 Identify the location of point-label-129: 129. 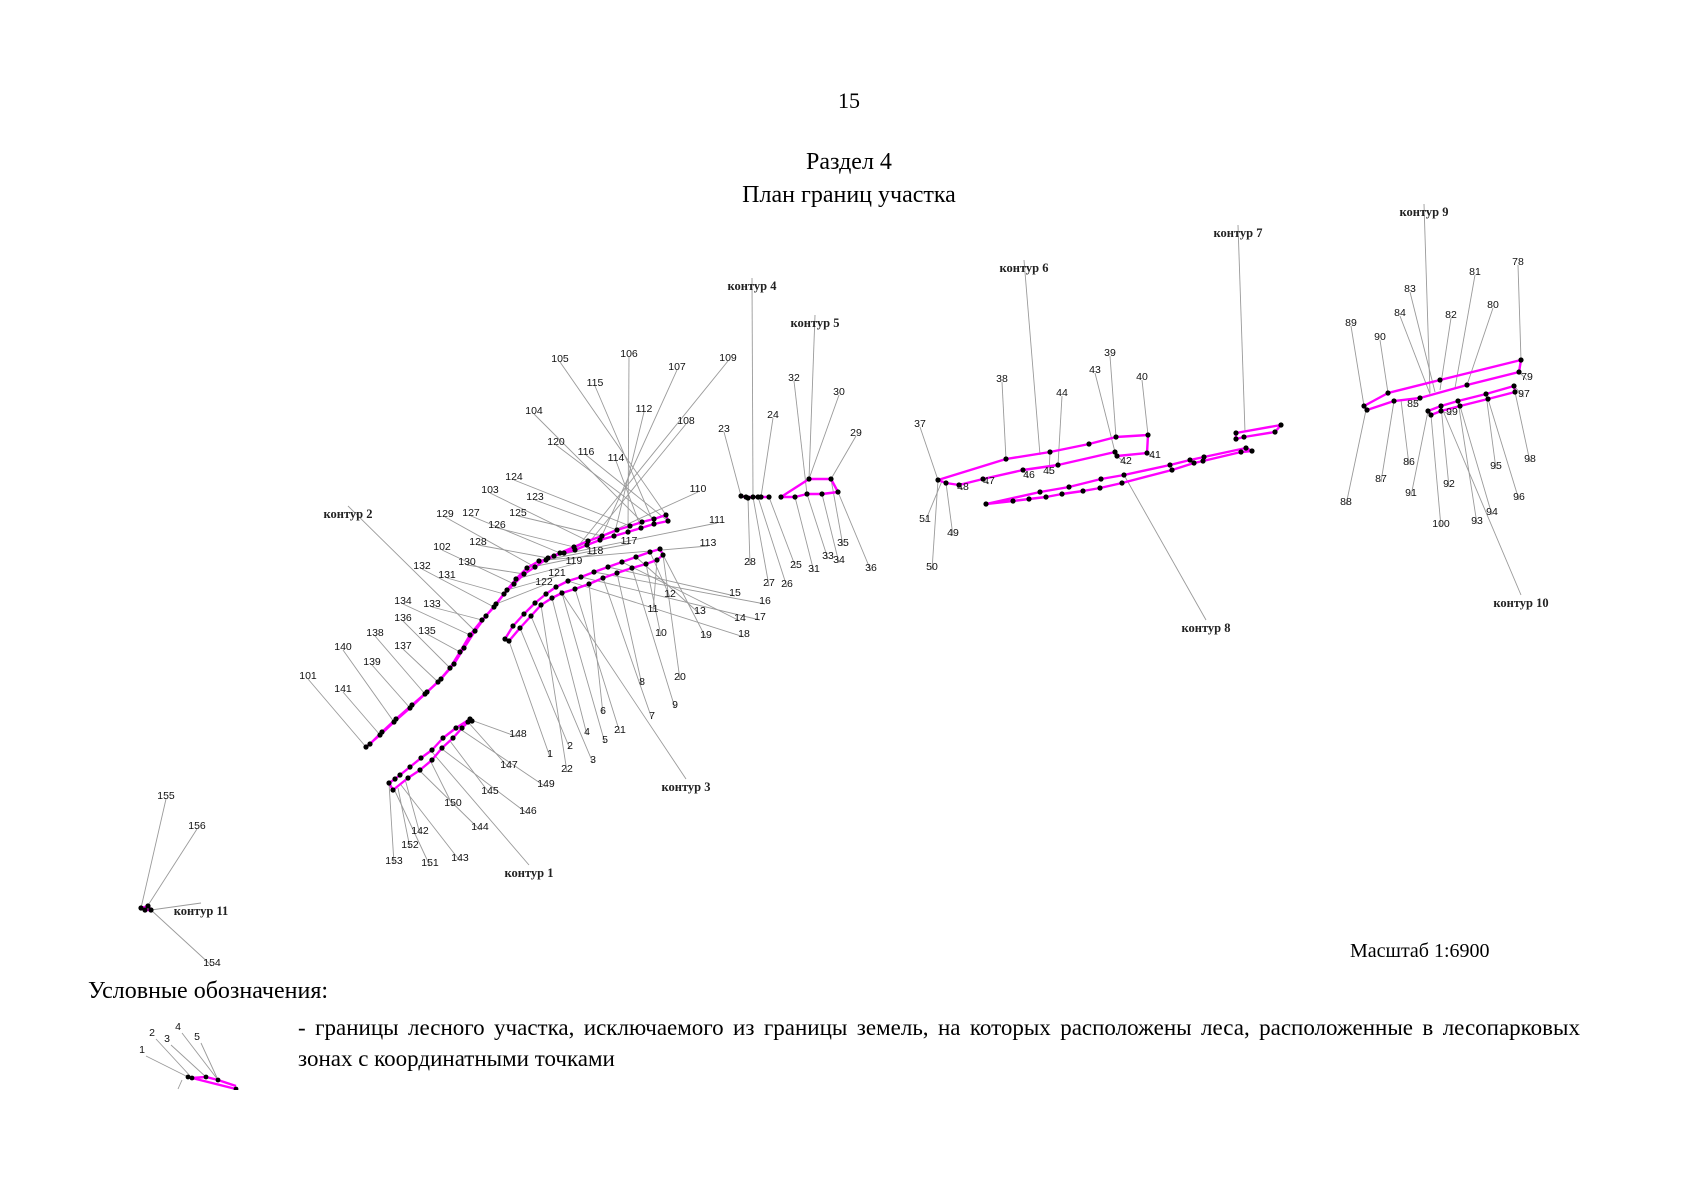
(445, 514).